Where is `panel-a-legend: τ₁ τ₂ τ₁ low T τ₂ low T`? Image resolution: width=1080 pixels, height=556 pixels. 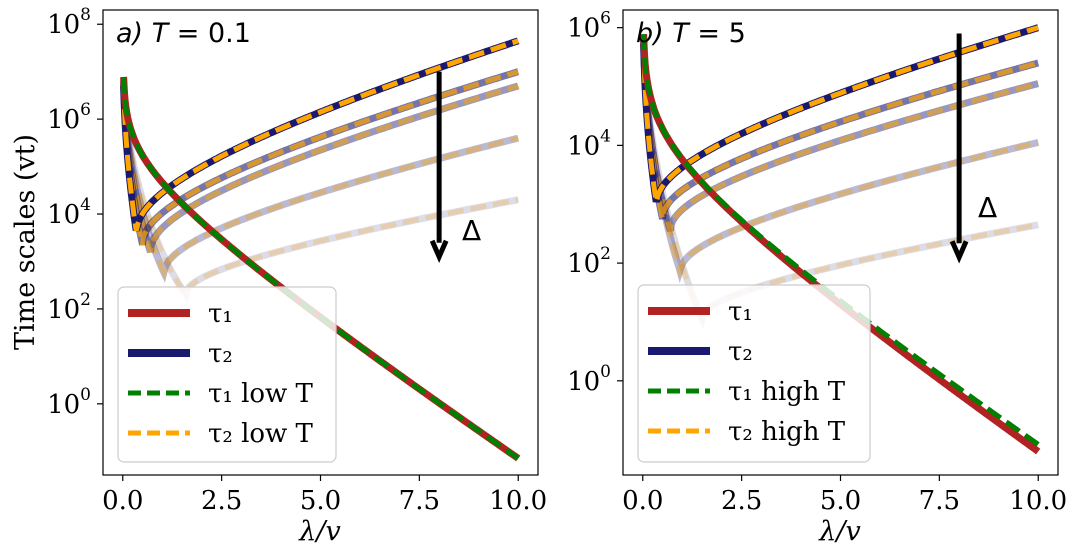
panel-a-legend: τ₁ τ₂ τ₁ low T τ₂ low T is located at coordinates (227, 374).